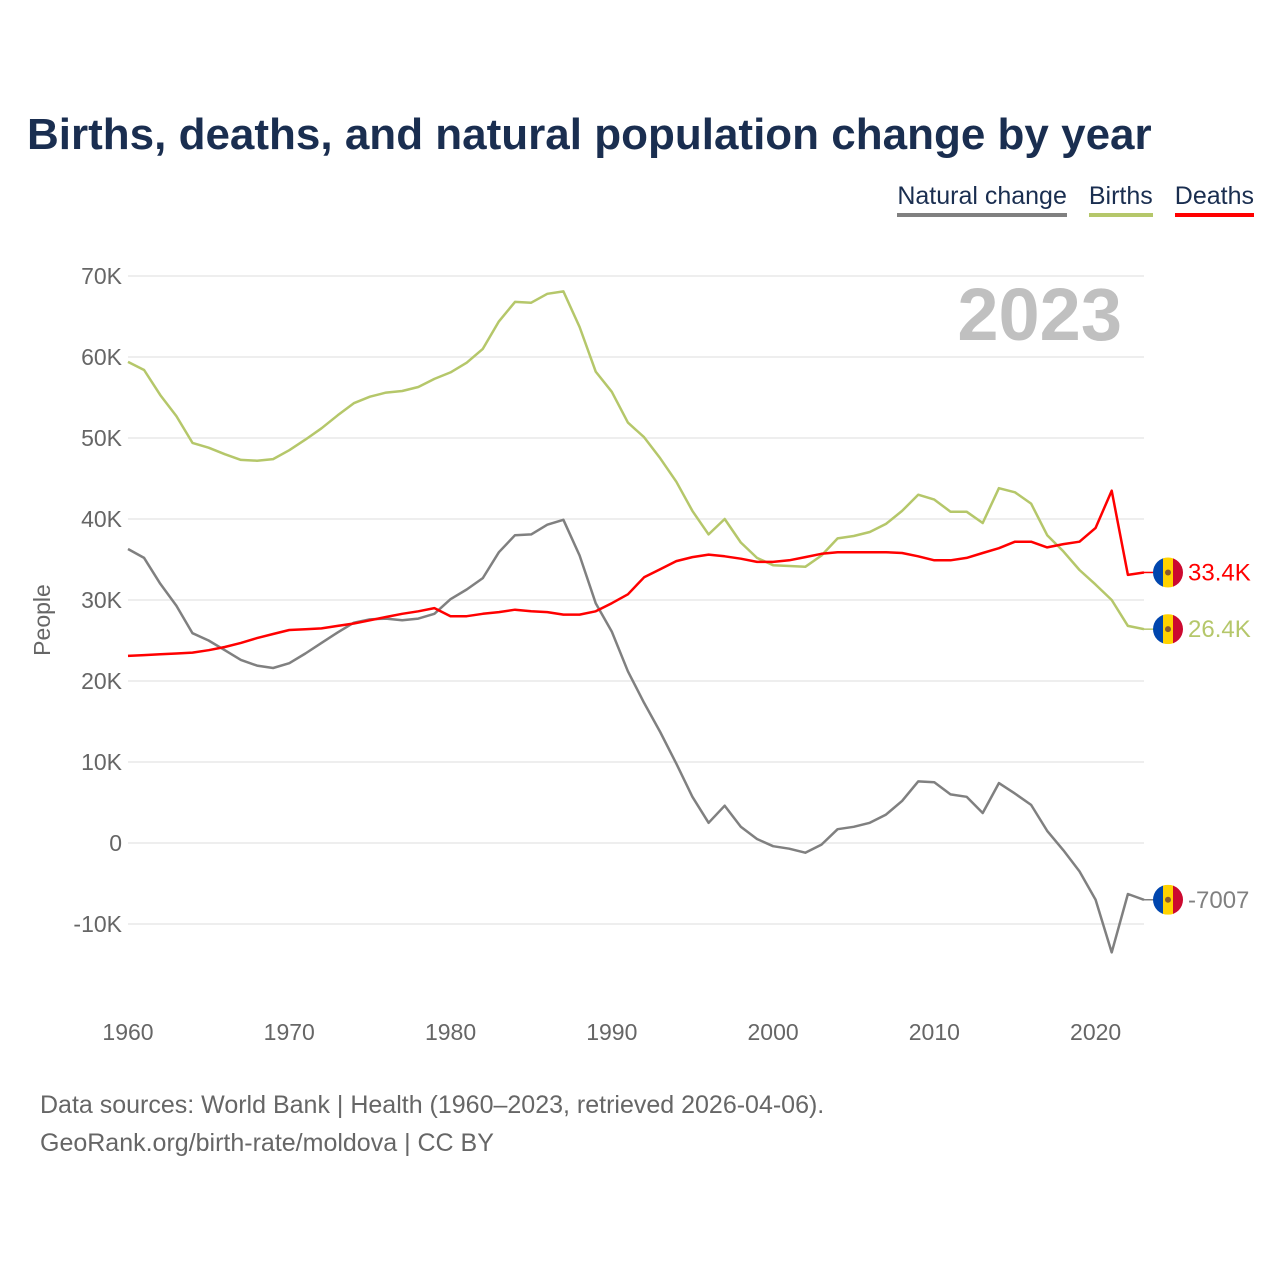 The image size is (1280, 1280). I want to click on end-value-label: 33.4K, so click(1219, 572).